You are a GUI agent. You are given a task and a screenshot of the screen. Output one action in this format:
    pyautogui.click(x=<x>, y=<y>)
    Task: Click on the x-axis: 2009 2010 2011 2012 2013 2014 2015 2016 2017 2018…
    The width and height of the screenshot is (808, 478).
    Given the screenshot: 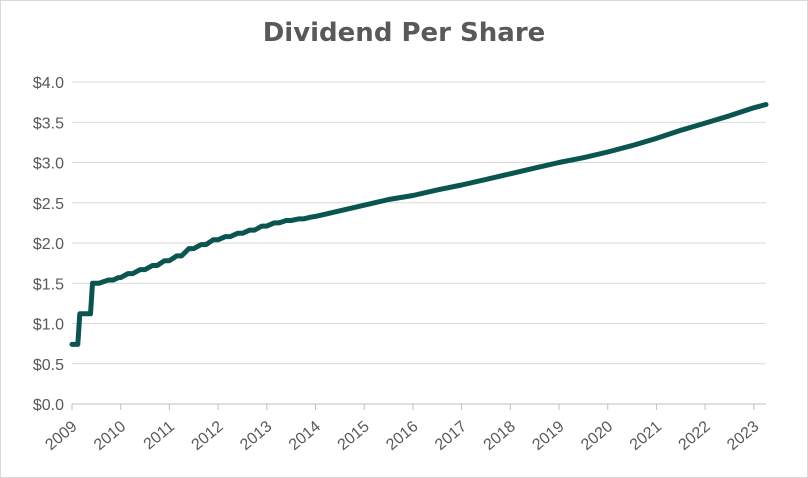 What is the action you would take?
    pyautogui.click(x=402, y=429)
    